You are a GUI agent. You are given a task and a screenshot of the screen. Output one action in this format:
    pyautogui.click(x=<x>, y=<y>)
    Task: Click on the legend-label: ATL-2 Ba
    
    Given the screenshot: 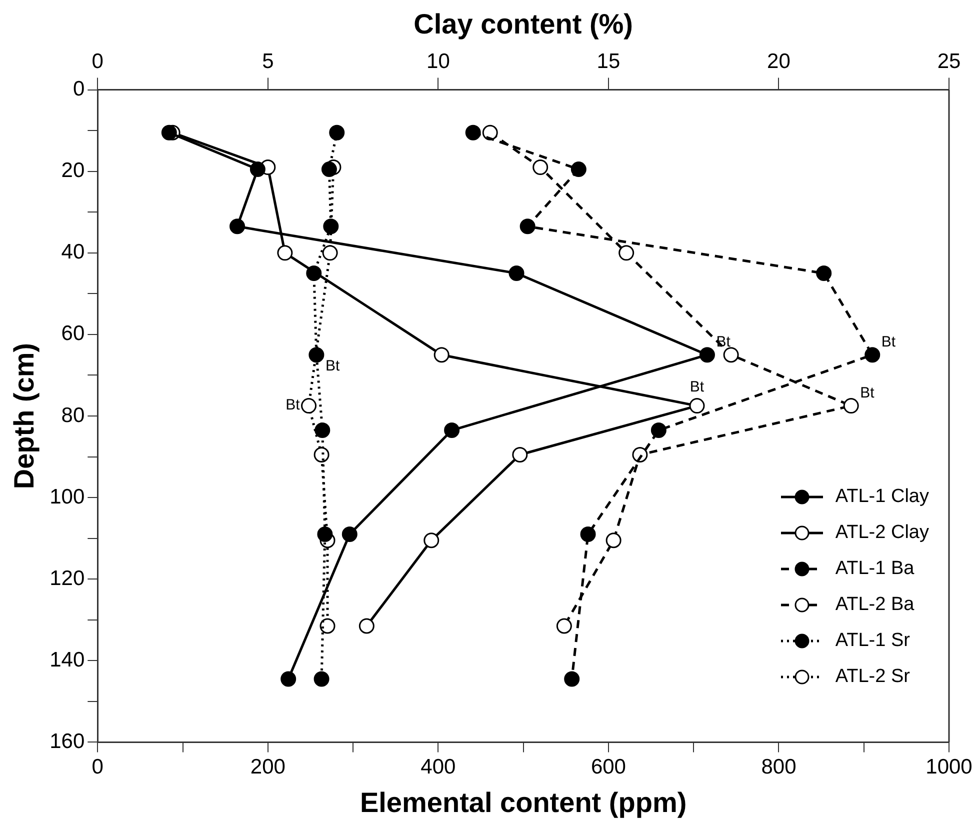 What is the action you would take?
    pyautogui.click(x=874, y=605)
    